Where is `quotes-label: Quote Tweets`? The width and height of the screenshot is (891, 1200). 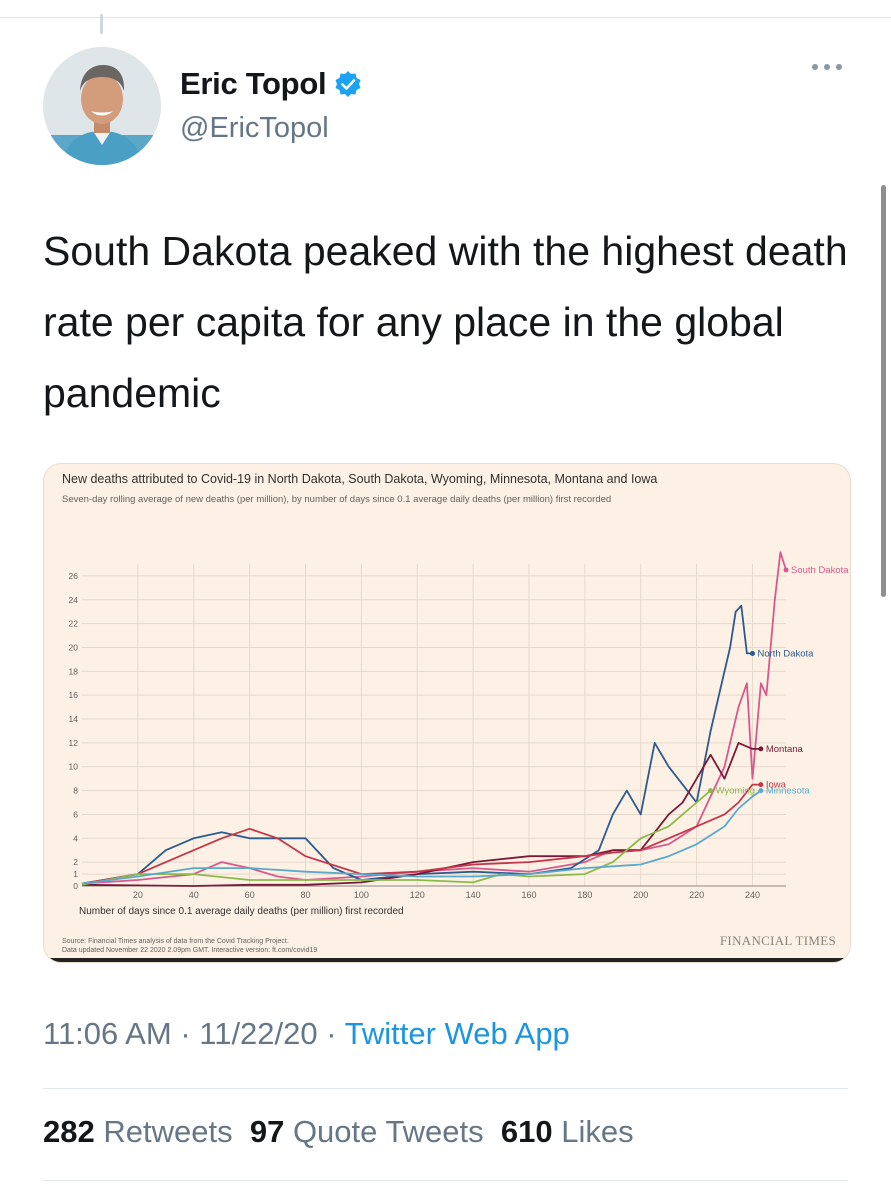
quotes-label: Quote Tweets is located at coordinates (388, 1131).